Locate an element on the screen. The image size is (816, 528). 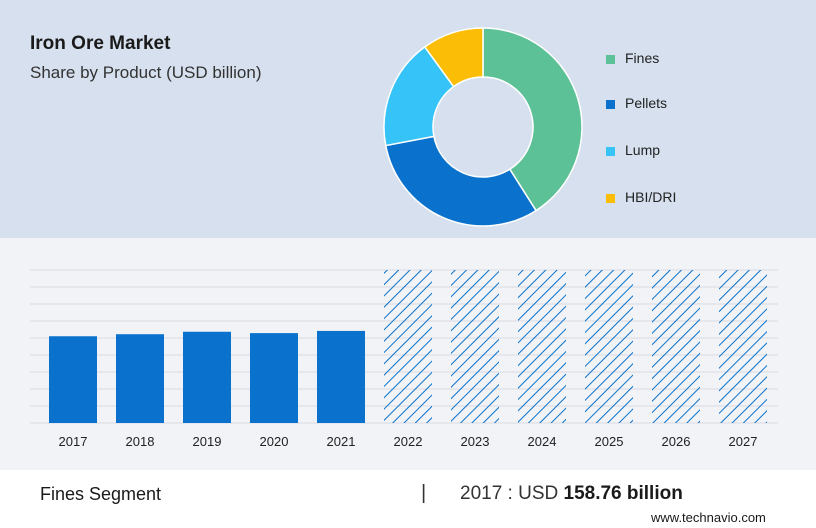
legend-swatch-pellets is located at coordinates (610, 104).